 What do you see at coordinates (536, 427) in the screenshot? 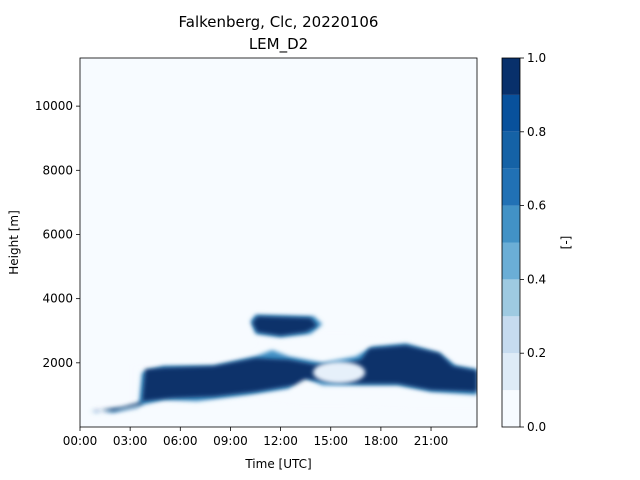
I see `colorbar-tick-label: 0.0` at bounding box center [536, 427].